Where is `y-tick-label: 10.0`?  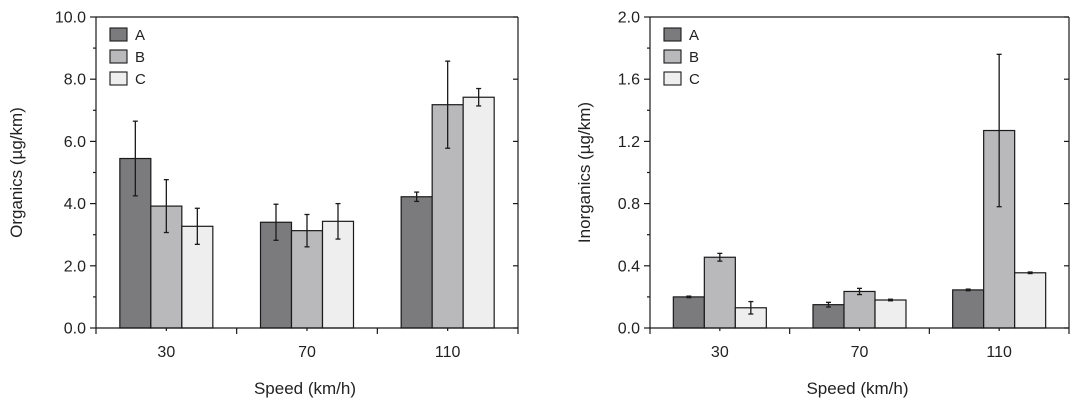 y-tick-label: 10.0 is located at coordinates (70, 18).